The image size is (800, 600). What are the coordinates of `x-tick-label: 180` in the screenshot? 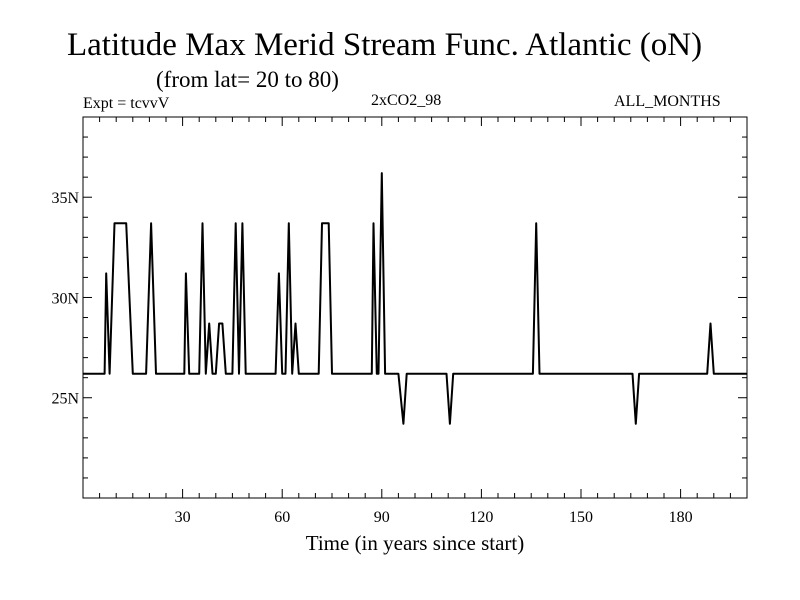 It's located at (681, 517).